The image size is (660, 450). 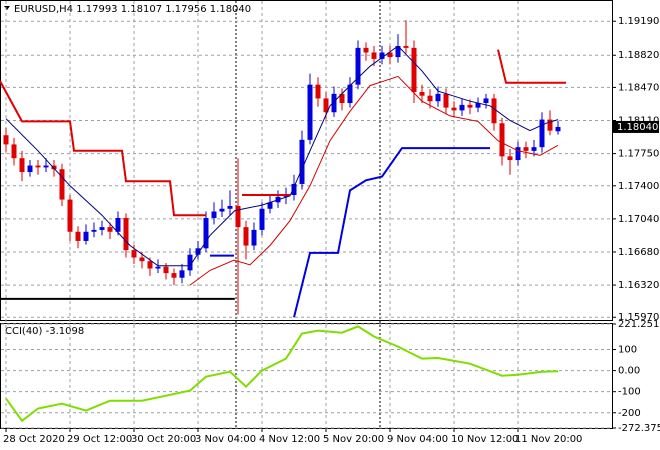 I want to click on y-tick-label: -200, so click(x=629, y=413).